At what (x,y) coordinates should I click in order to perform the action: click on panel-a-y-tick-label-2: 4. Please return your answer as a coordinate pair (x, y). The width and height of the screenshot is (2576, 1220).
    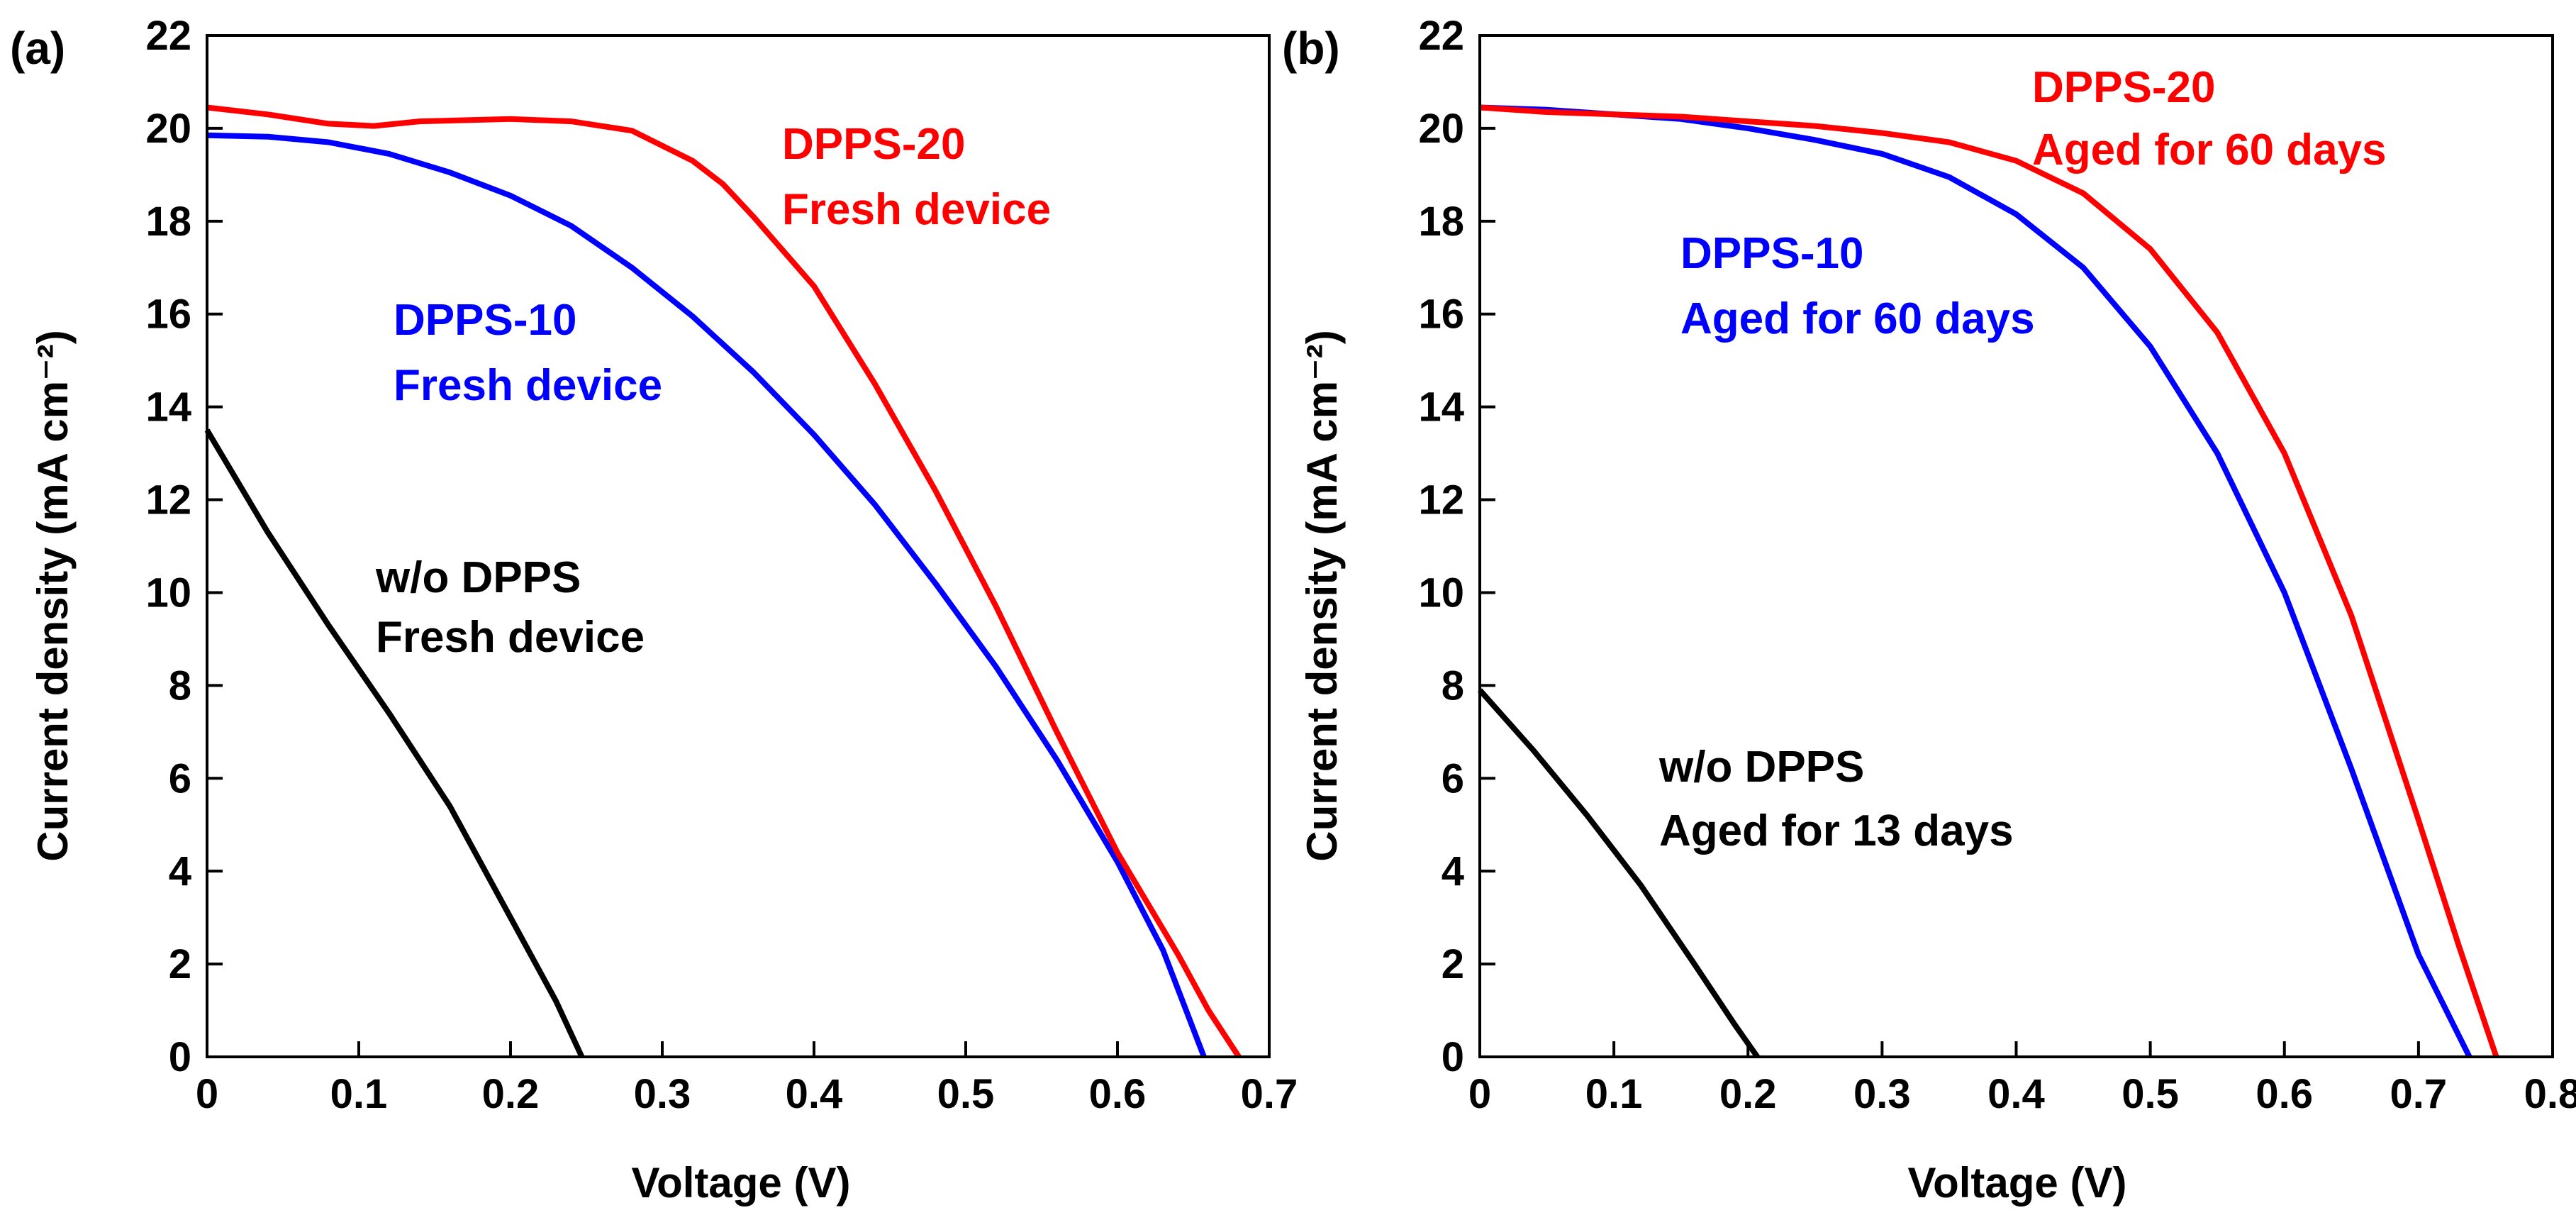
    Looking at the image, I should click on (180, 871).